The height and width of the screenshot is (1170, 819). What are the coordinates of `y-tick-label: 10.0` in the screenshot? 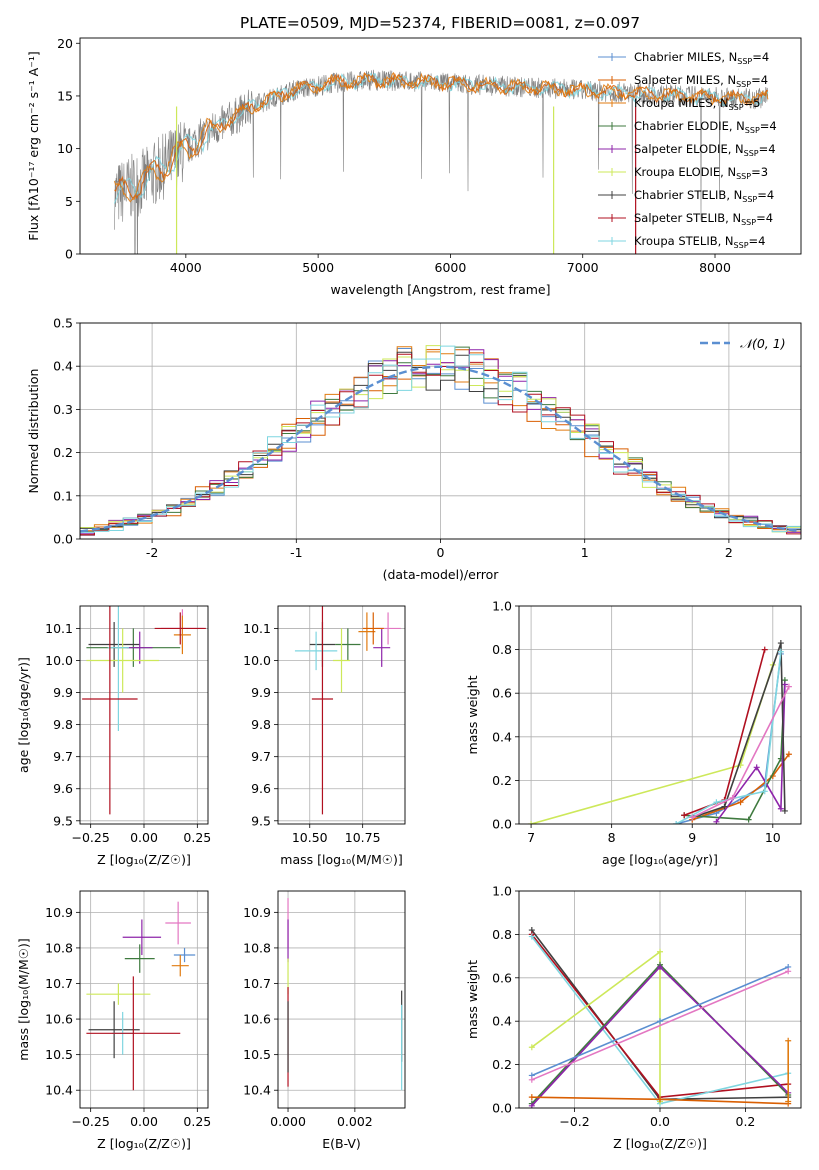 It's located at (59, 660).